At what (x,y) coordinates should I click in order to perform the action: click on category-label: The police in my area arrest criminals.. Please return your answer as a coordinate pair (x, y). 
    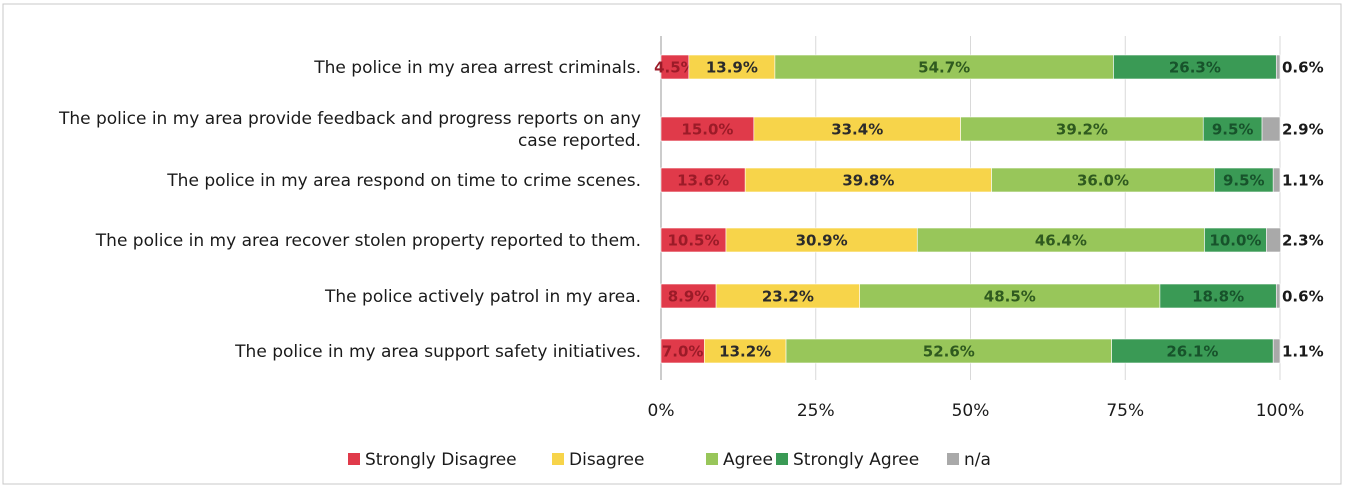
    Looking at the image, I should click on (477, 68).